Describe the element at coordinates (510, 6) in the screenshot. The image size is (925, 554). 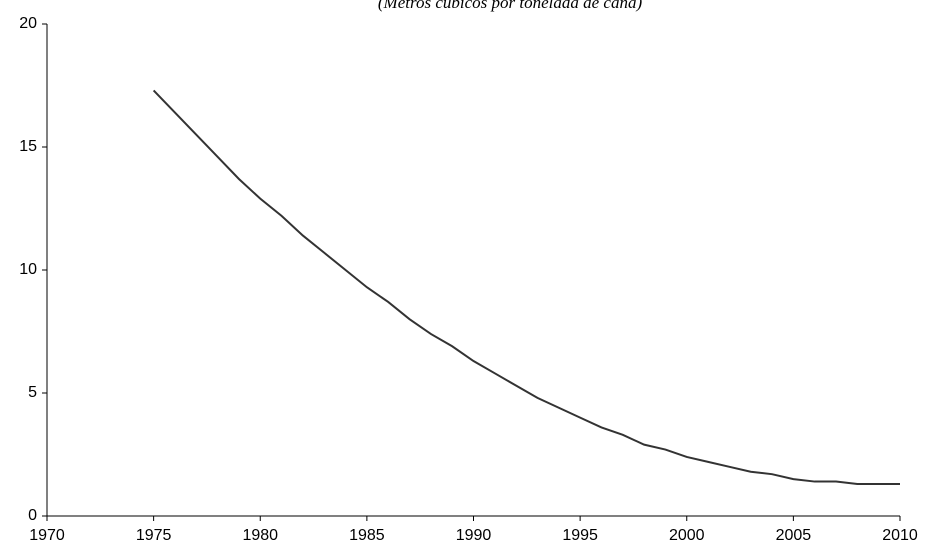
I see `chart-subtitle: (Metros cúbicos por tonelada de caña)` at that location.